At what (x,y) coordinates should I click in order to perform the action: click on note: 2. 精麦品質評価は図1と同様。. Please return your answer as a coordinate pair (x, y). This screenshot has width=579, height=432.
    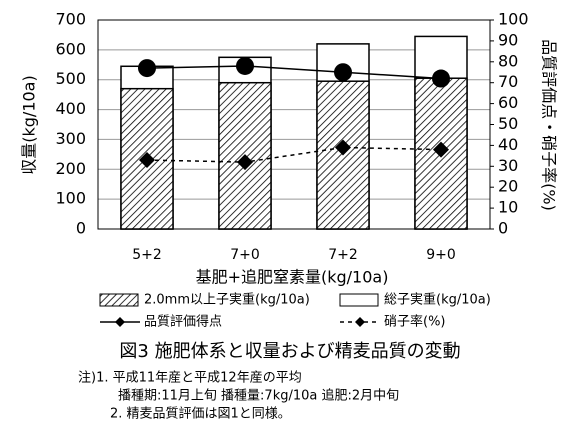
    Looking at the image, I should click on (200, 414).